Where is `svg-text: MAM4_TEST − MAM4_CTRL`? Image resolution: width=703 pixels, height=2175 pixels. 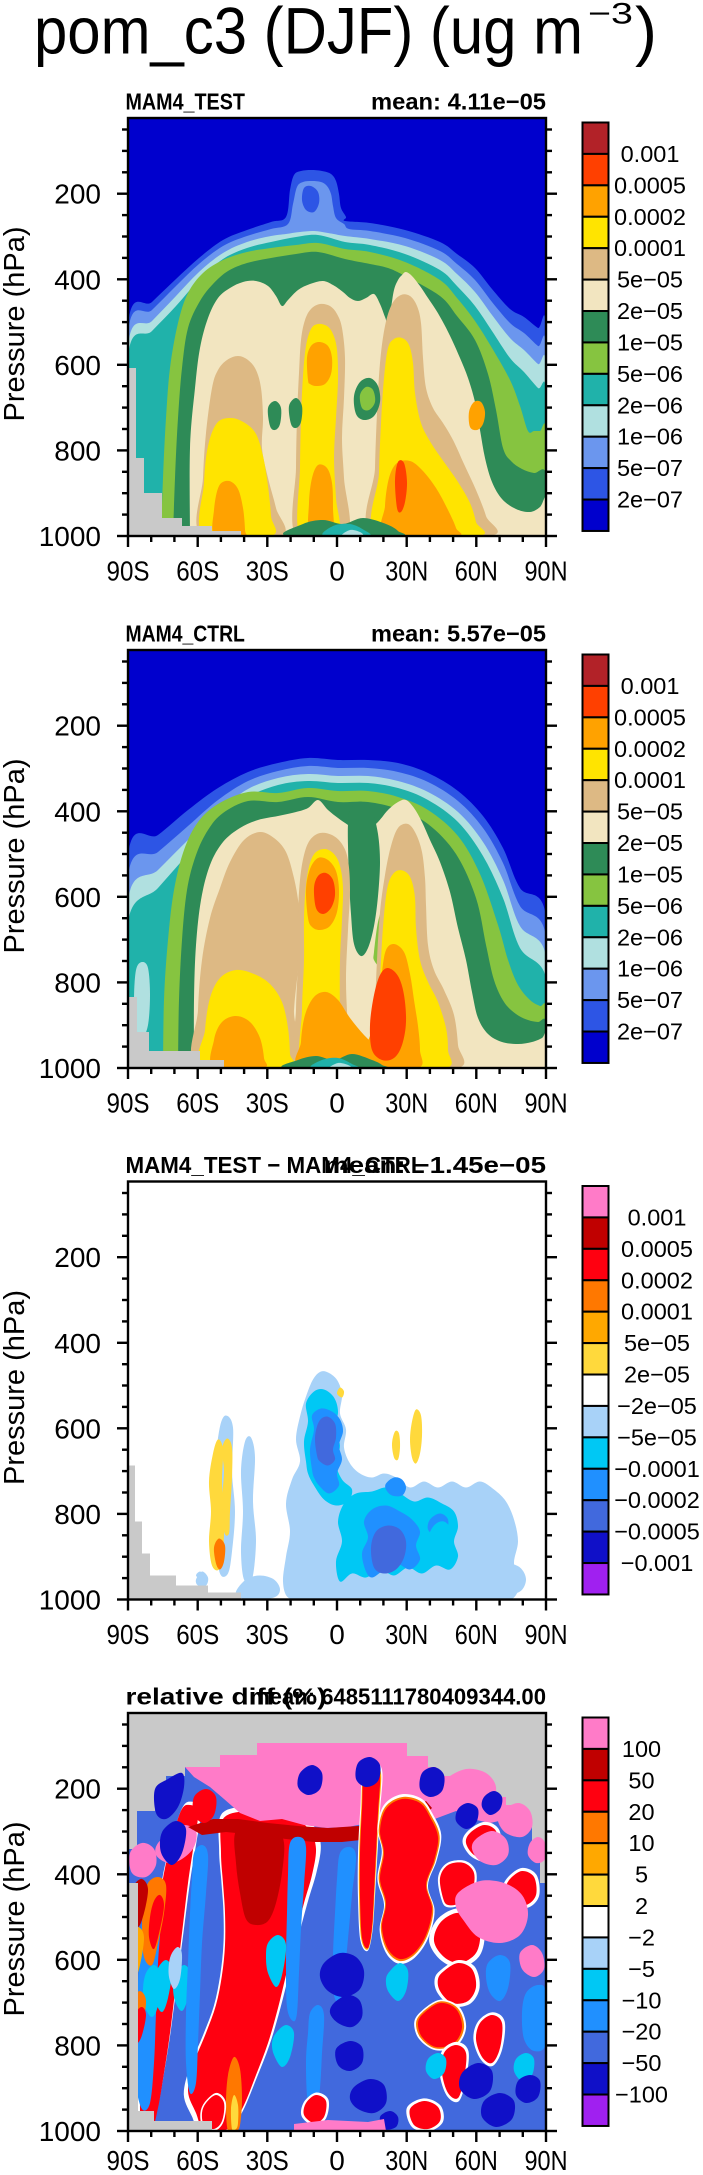
svg-text: MAM4_TEST − MAM4_CTRL is located at coordinates (275, 1165).